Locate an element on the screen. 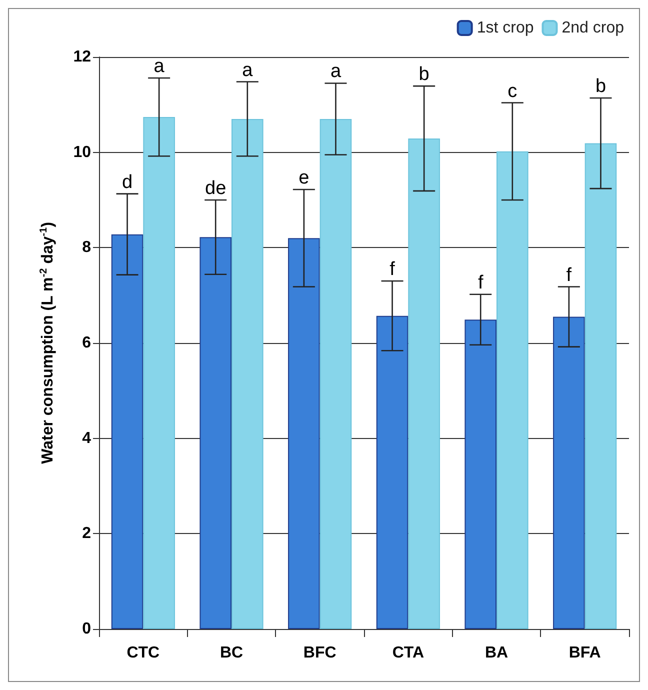  y-tick-label: 6 is located at coordinates (87, 343).